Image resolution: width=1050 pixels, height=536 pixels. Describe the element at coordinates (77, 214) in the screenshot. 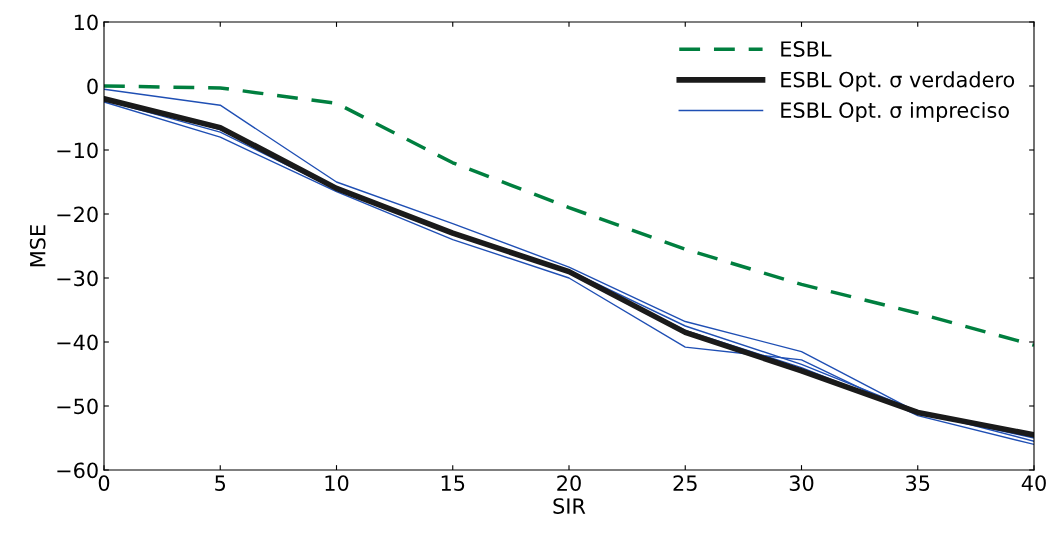

I see `y-tick-label: −20` at that location.